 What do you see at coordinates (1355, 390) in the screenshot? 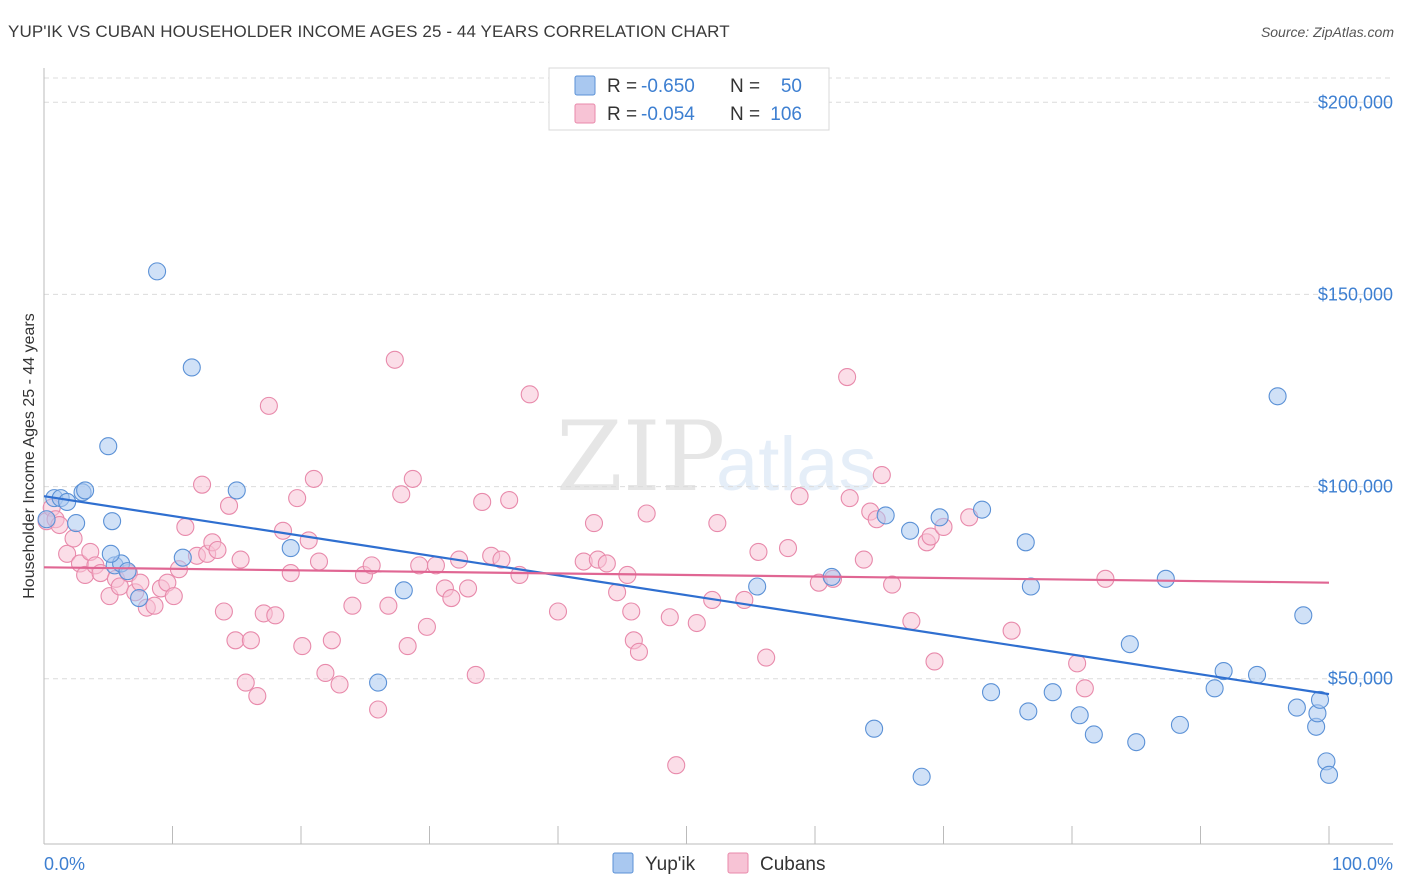
I see `y-tick-labels: $50,000 $100,000 $150,000 $200,000` at bounding box center [1355, 390].